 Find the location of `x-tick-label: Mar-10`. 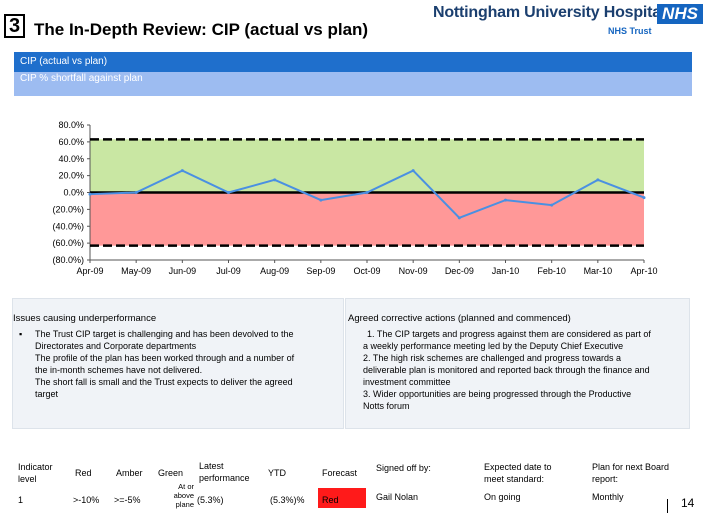

x-tick-label: Mar-10 is located at coordinates (598, 271).